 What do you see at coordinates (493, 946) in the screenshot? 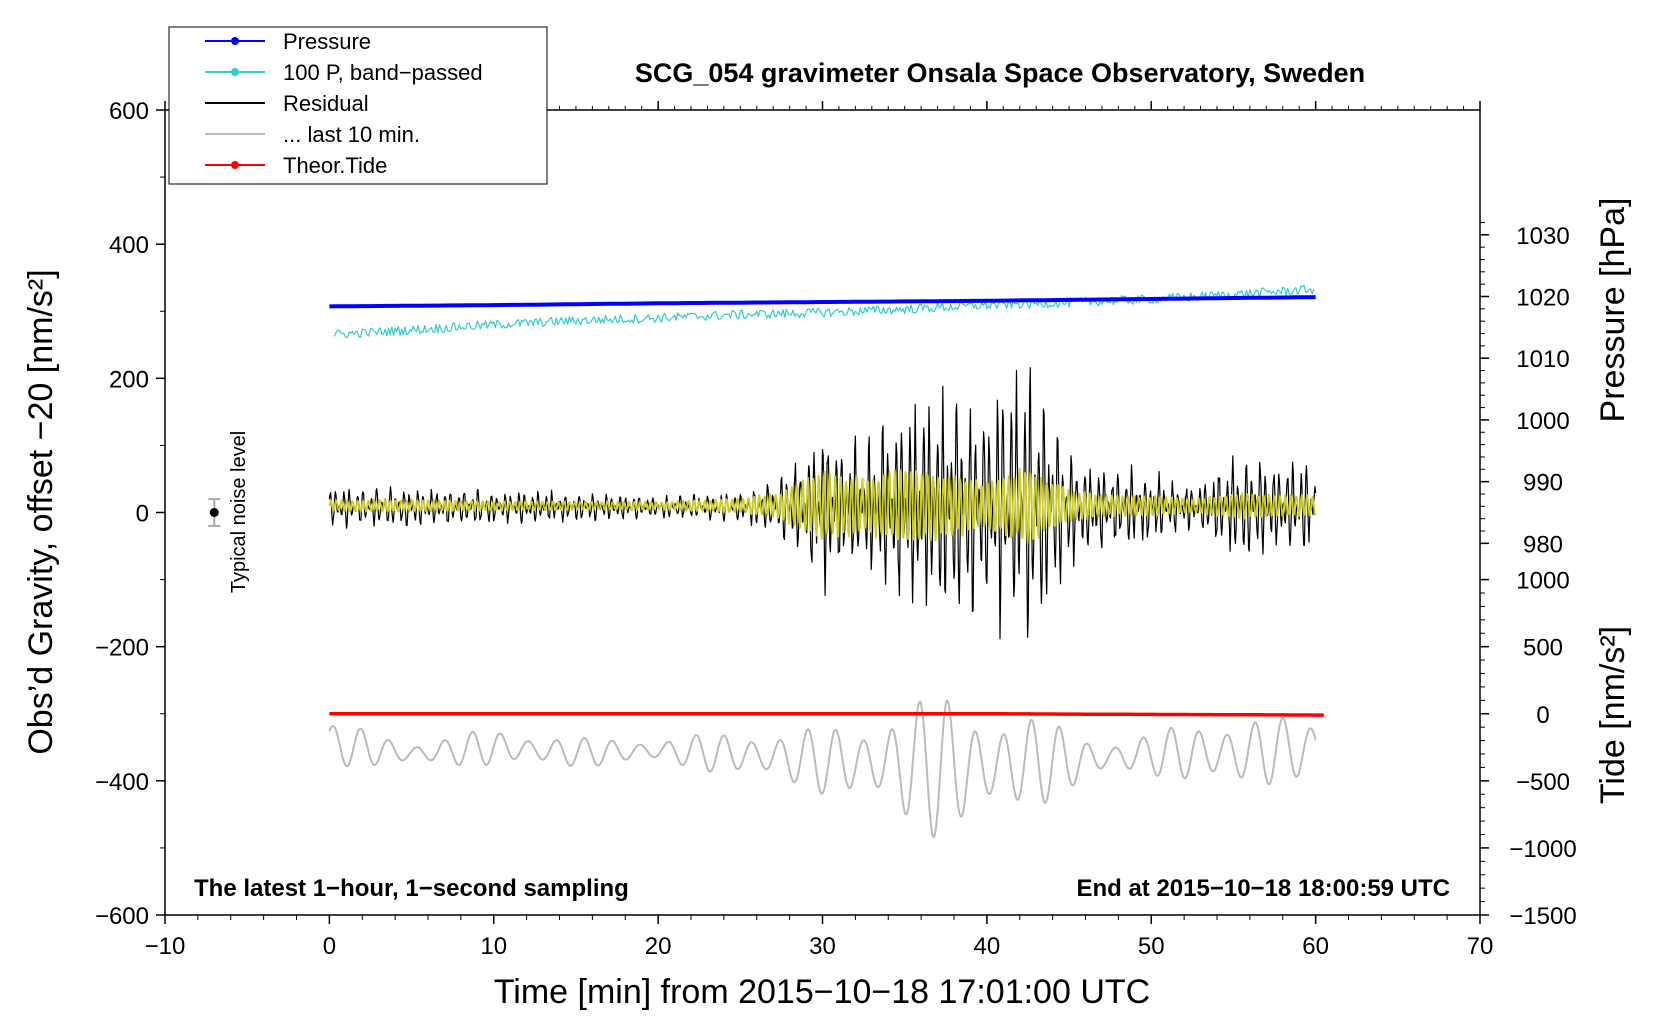
I see `x-tick-label: 10` at bounding box center [493, 946].